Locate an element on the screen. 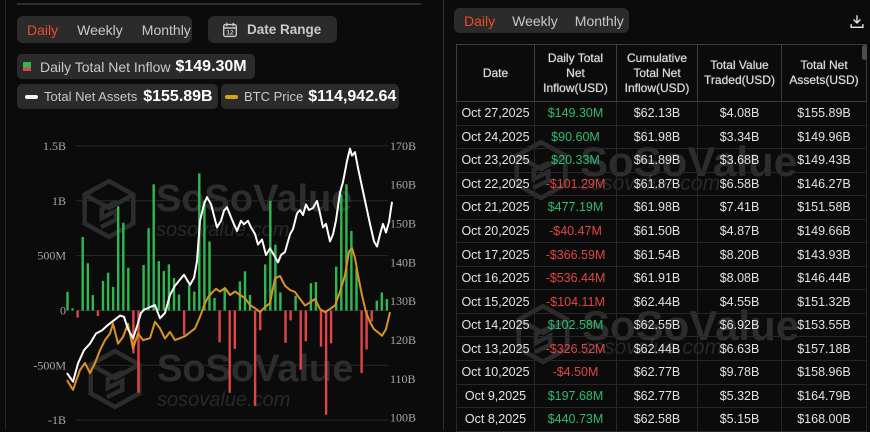 Image resolution: width=870 pixels, height=432 pixels. svg-text: 170B is located at coordinates (403, 146).